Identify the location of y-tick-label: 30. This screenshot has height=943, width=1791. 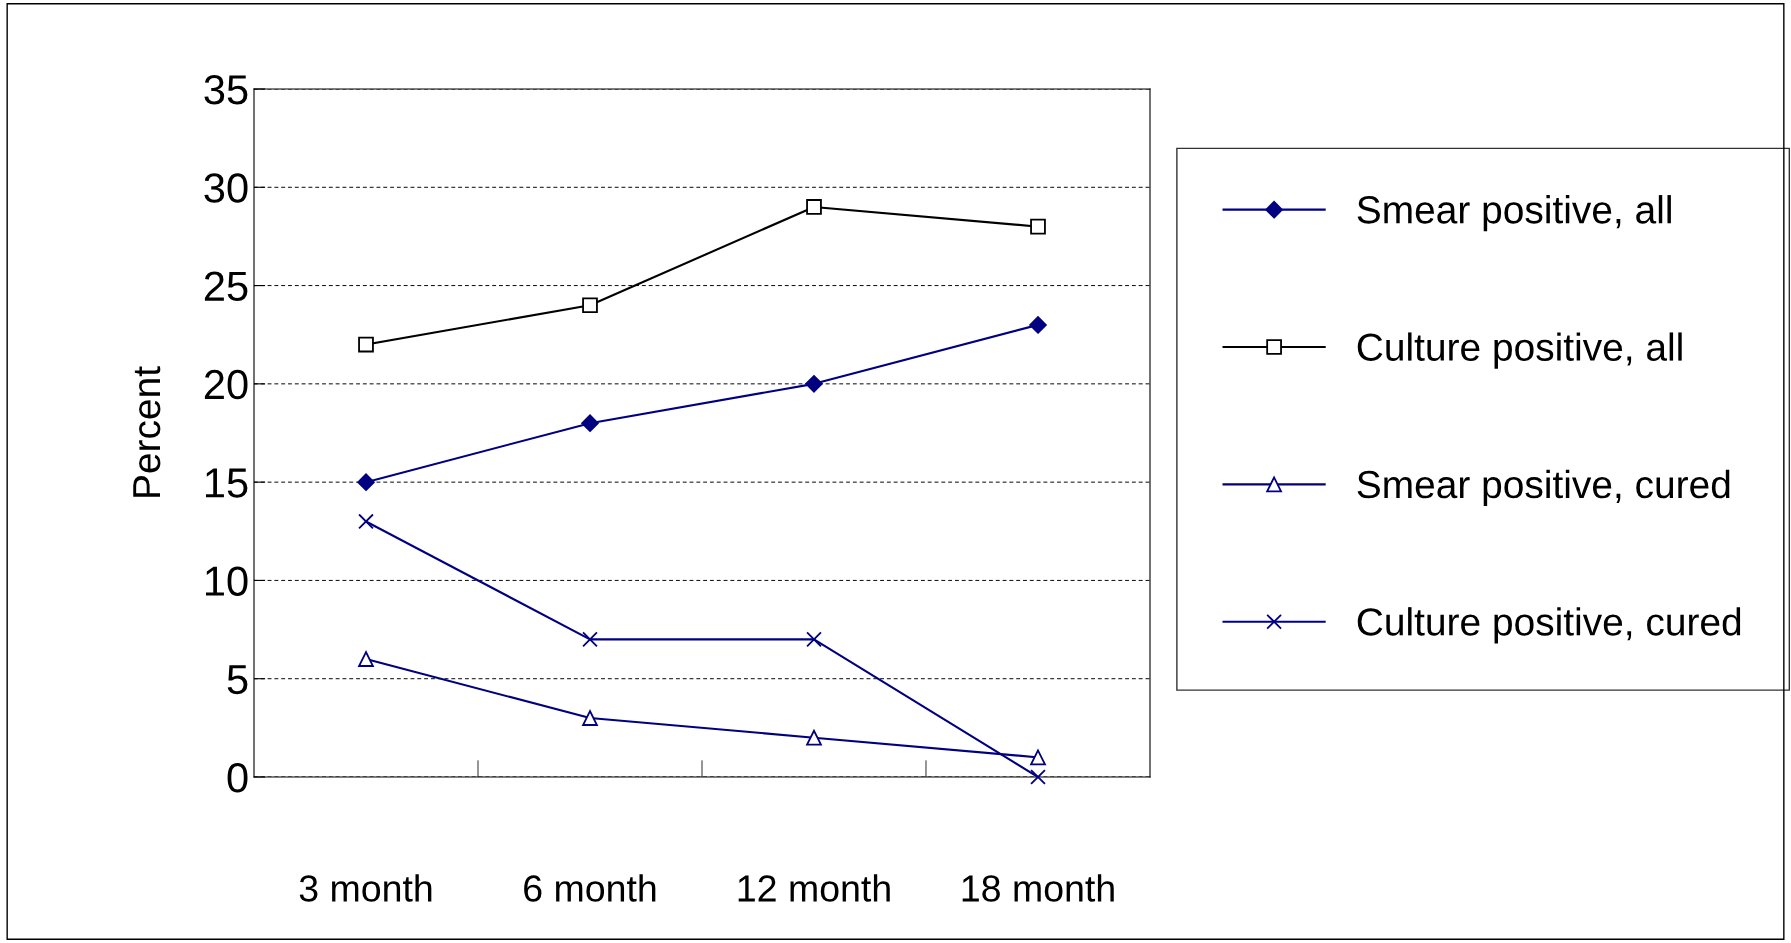
(226, 188).